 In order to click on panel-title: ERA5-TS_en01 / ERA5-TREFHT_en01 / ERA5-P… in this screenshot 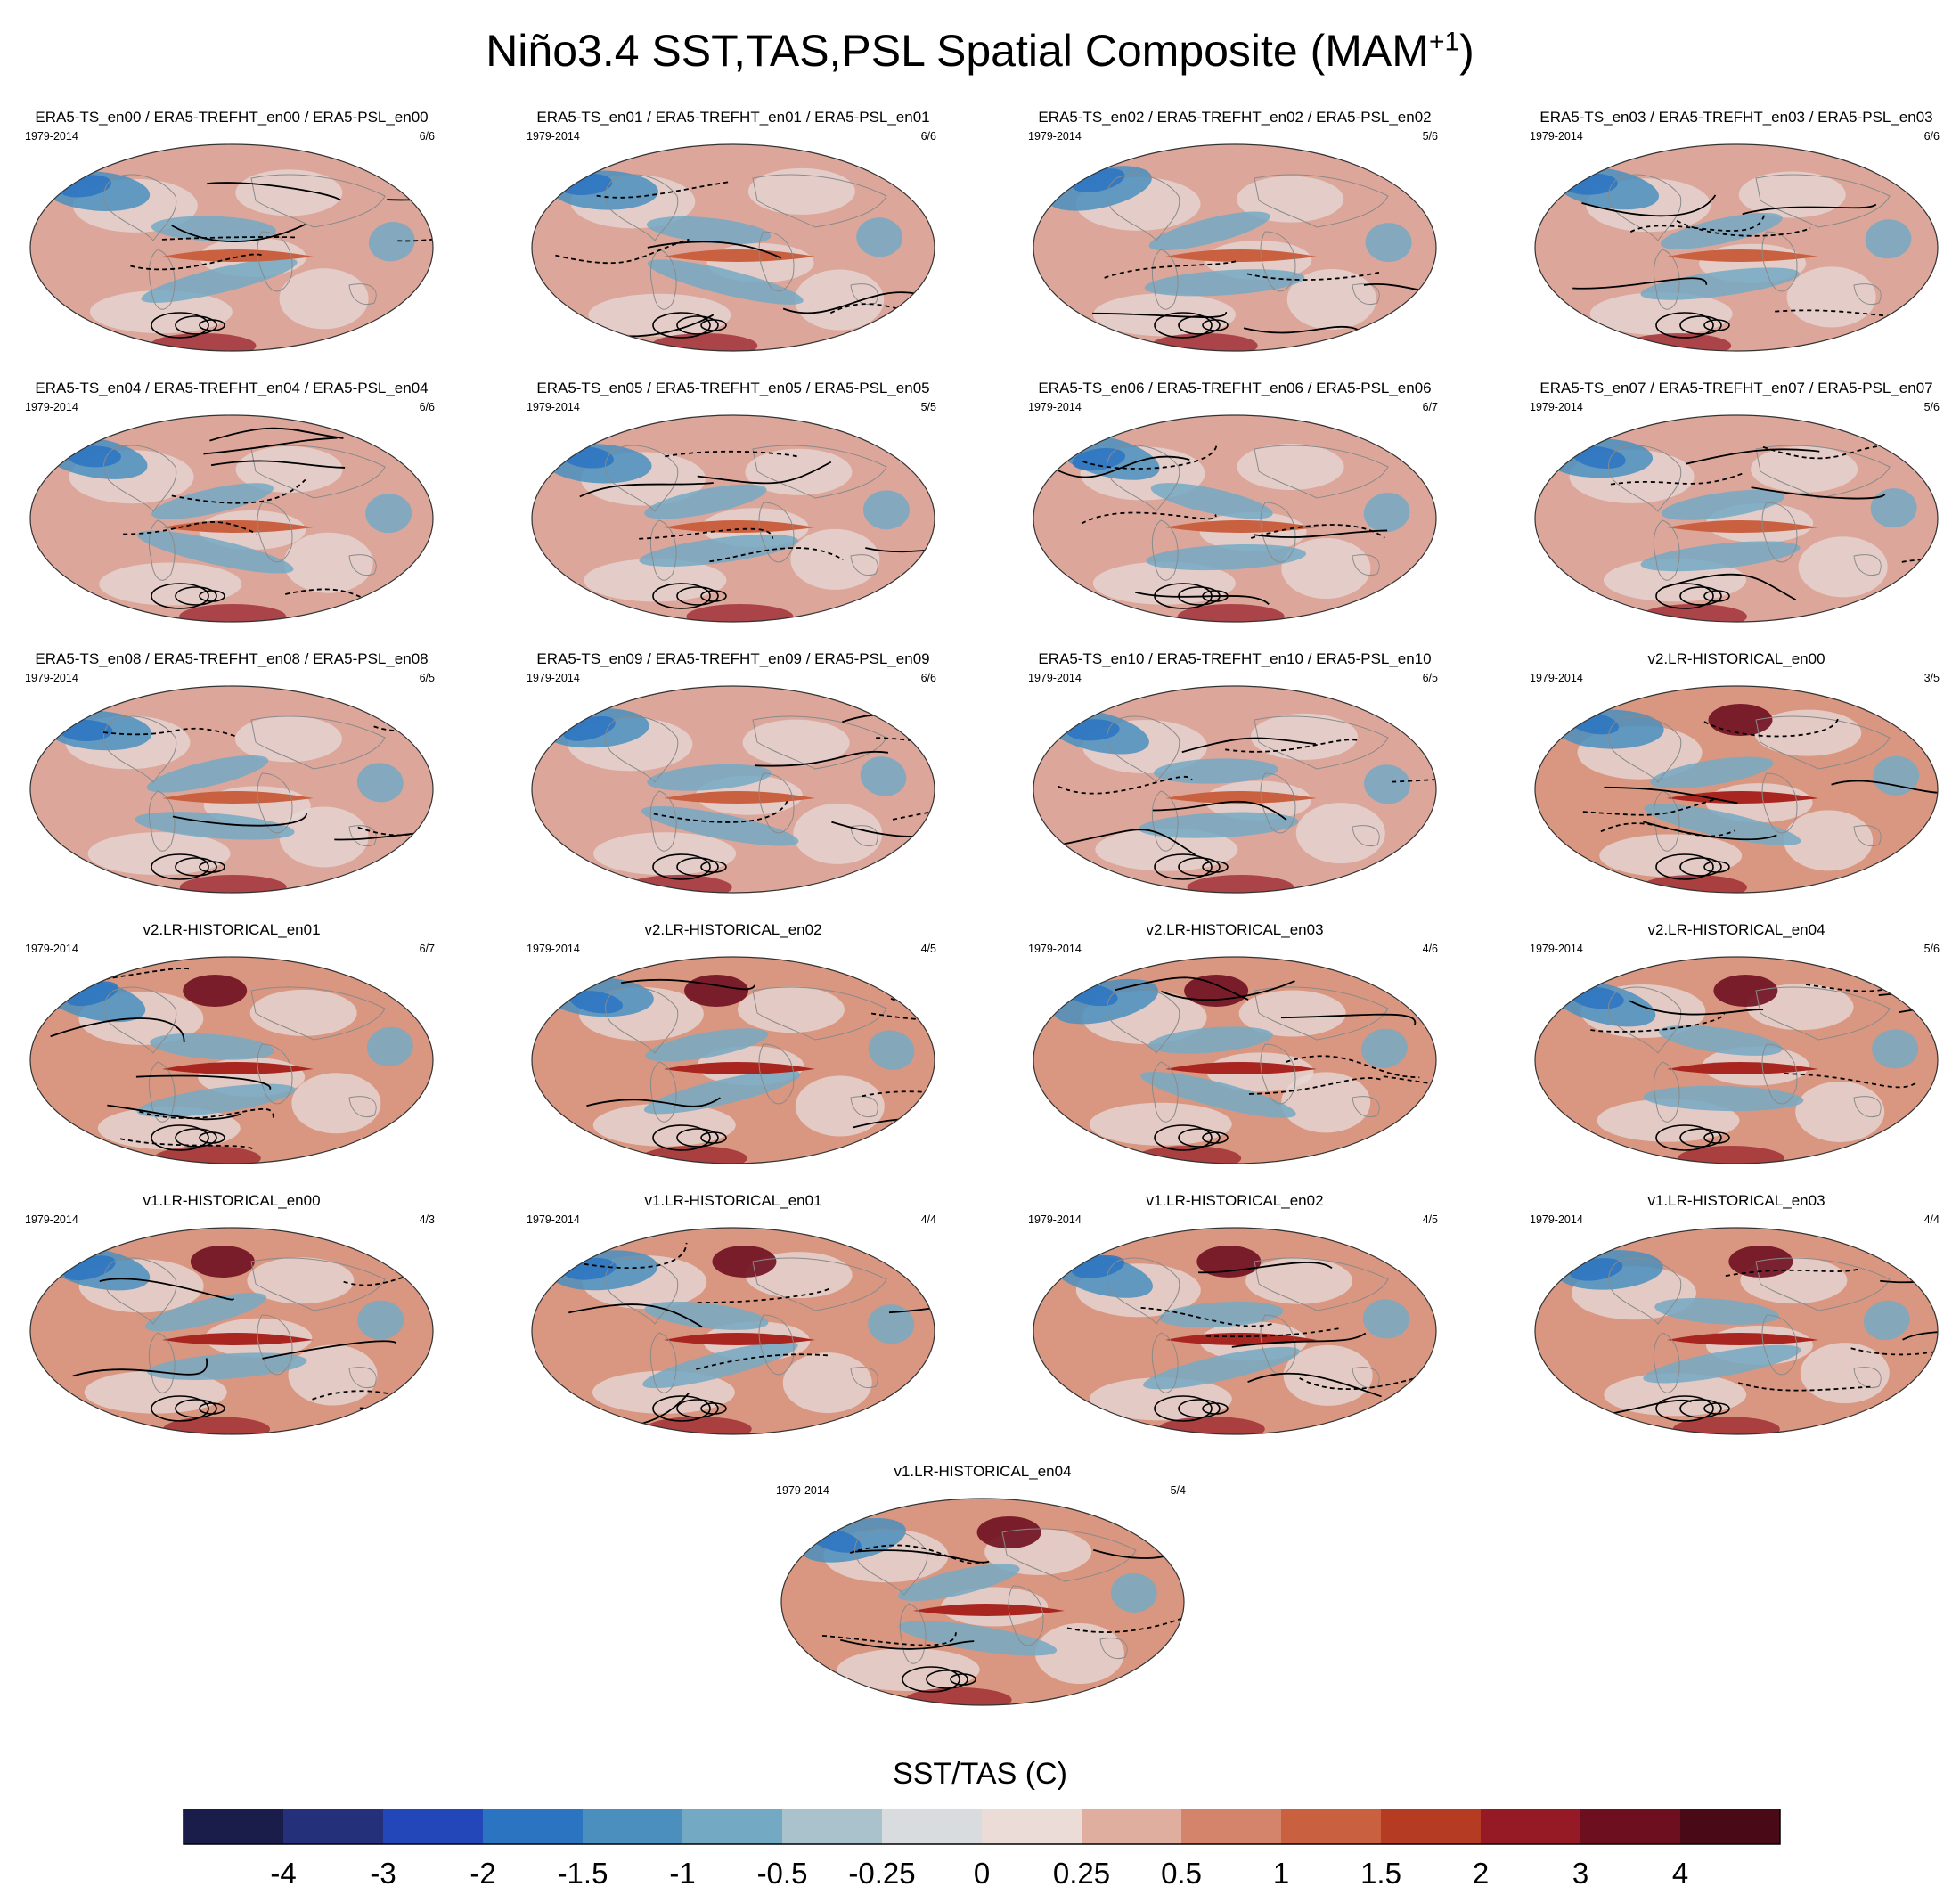, I will do `click(733, 117)`.